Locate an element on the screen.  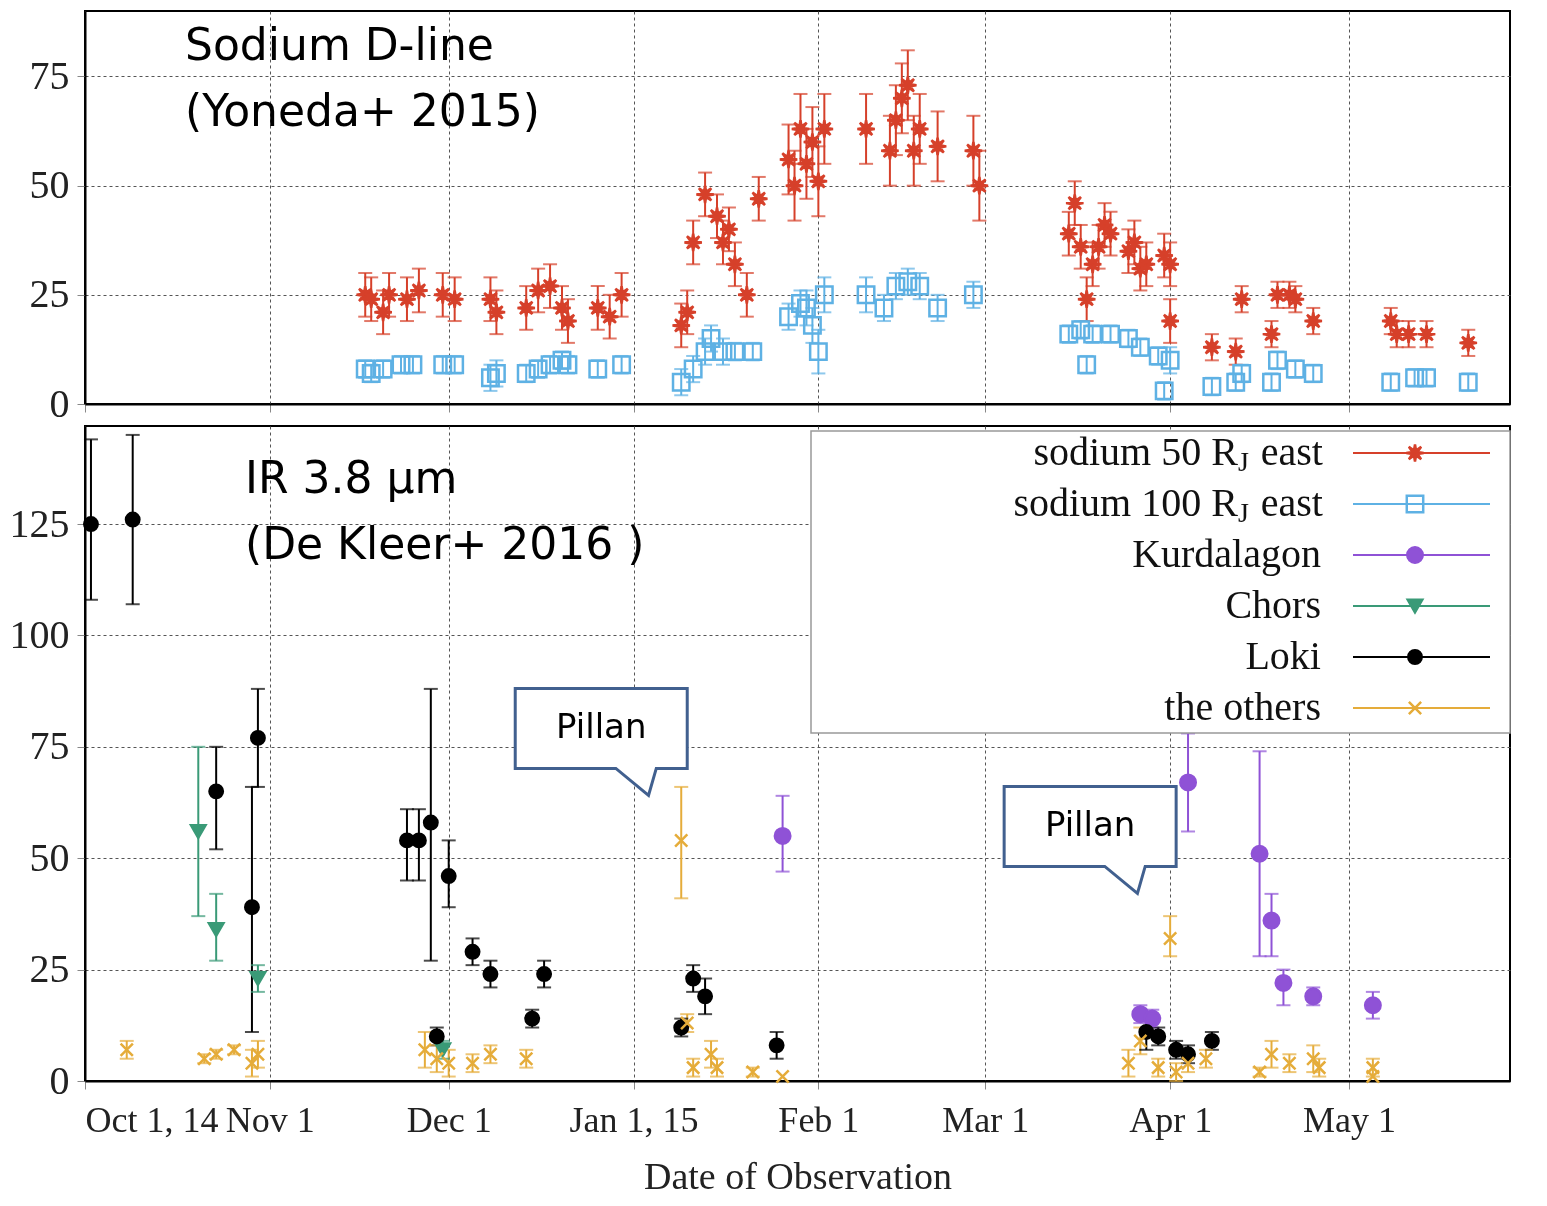
x-tick-label: Apr 1 is located at coordinates (1171, 1119).